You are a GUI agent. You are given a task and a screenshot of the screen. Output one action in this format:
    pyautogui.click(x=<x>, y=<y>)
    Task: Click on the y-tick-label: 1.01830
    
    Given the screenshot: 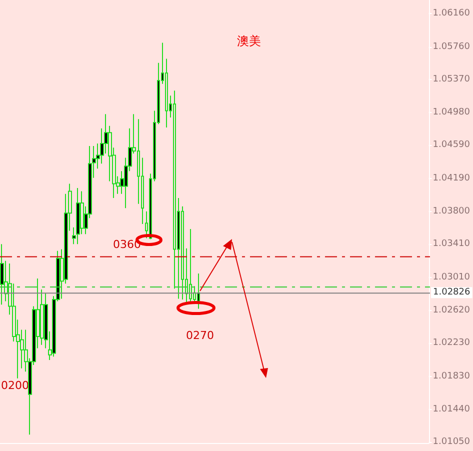 What is the action you would take?
    pyautogui.click(x=451, y=377)
    